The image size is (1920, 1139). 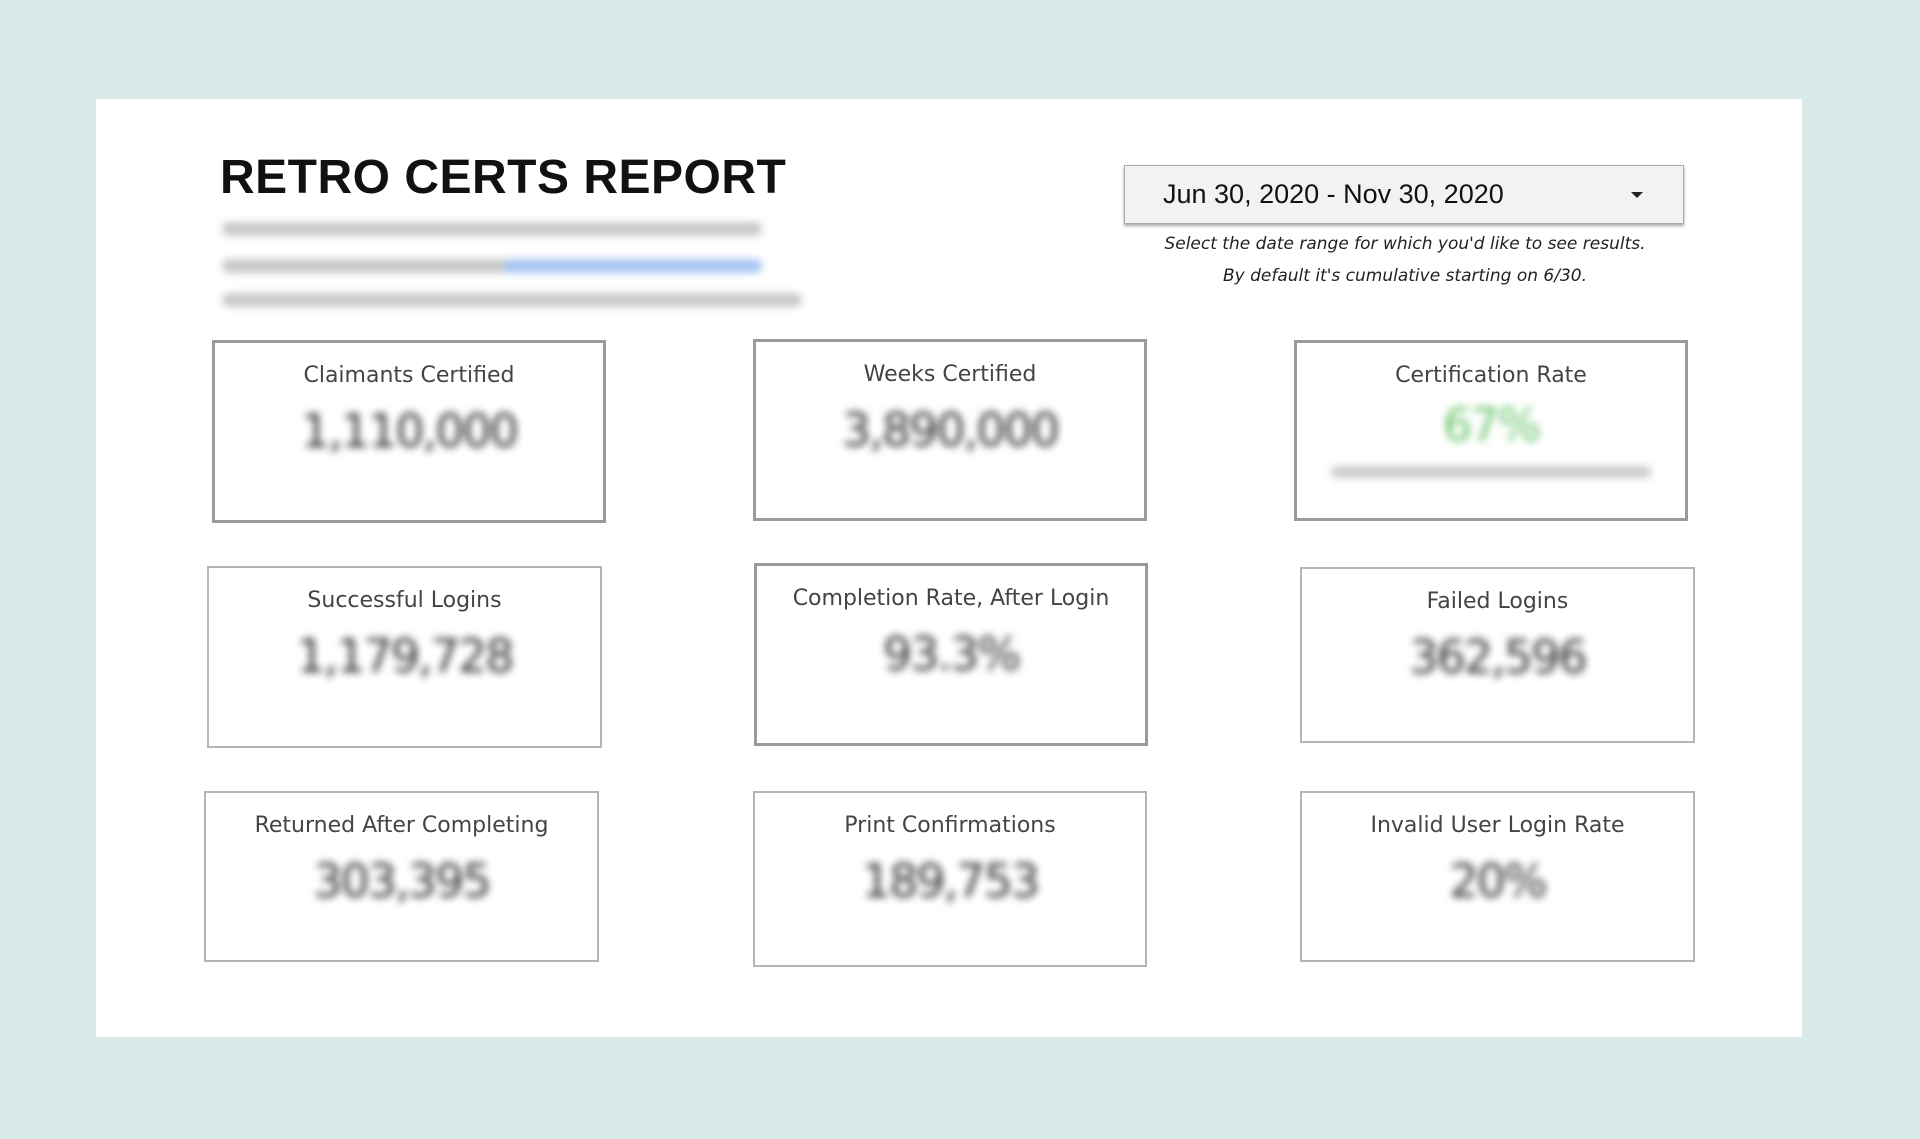 I want to click on date-range-dropdown: Jun 30, 2020 - Nov 30, 2020, so click(x=1404, y=194).